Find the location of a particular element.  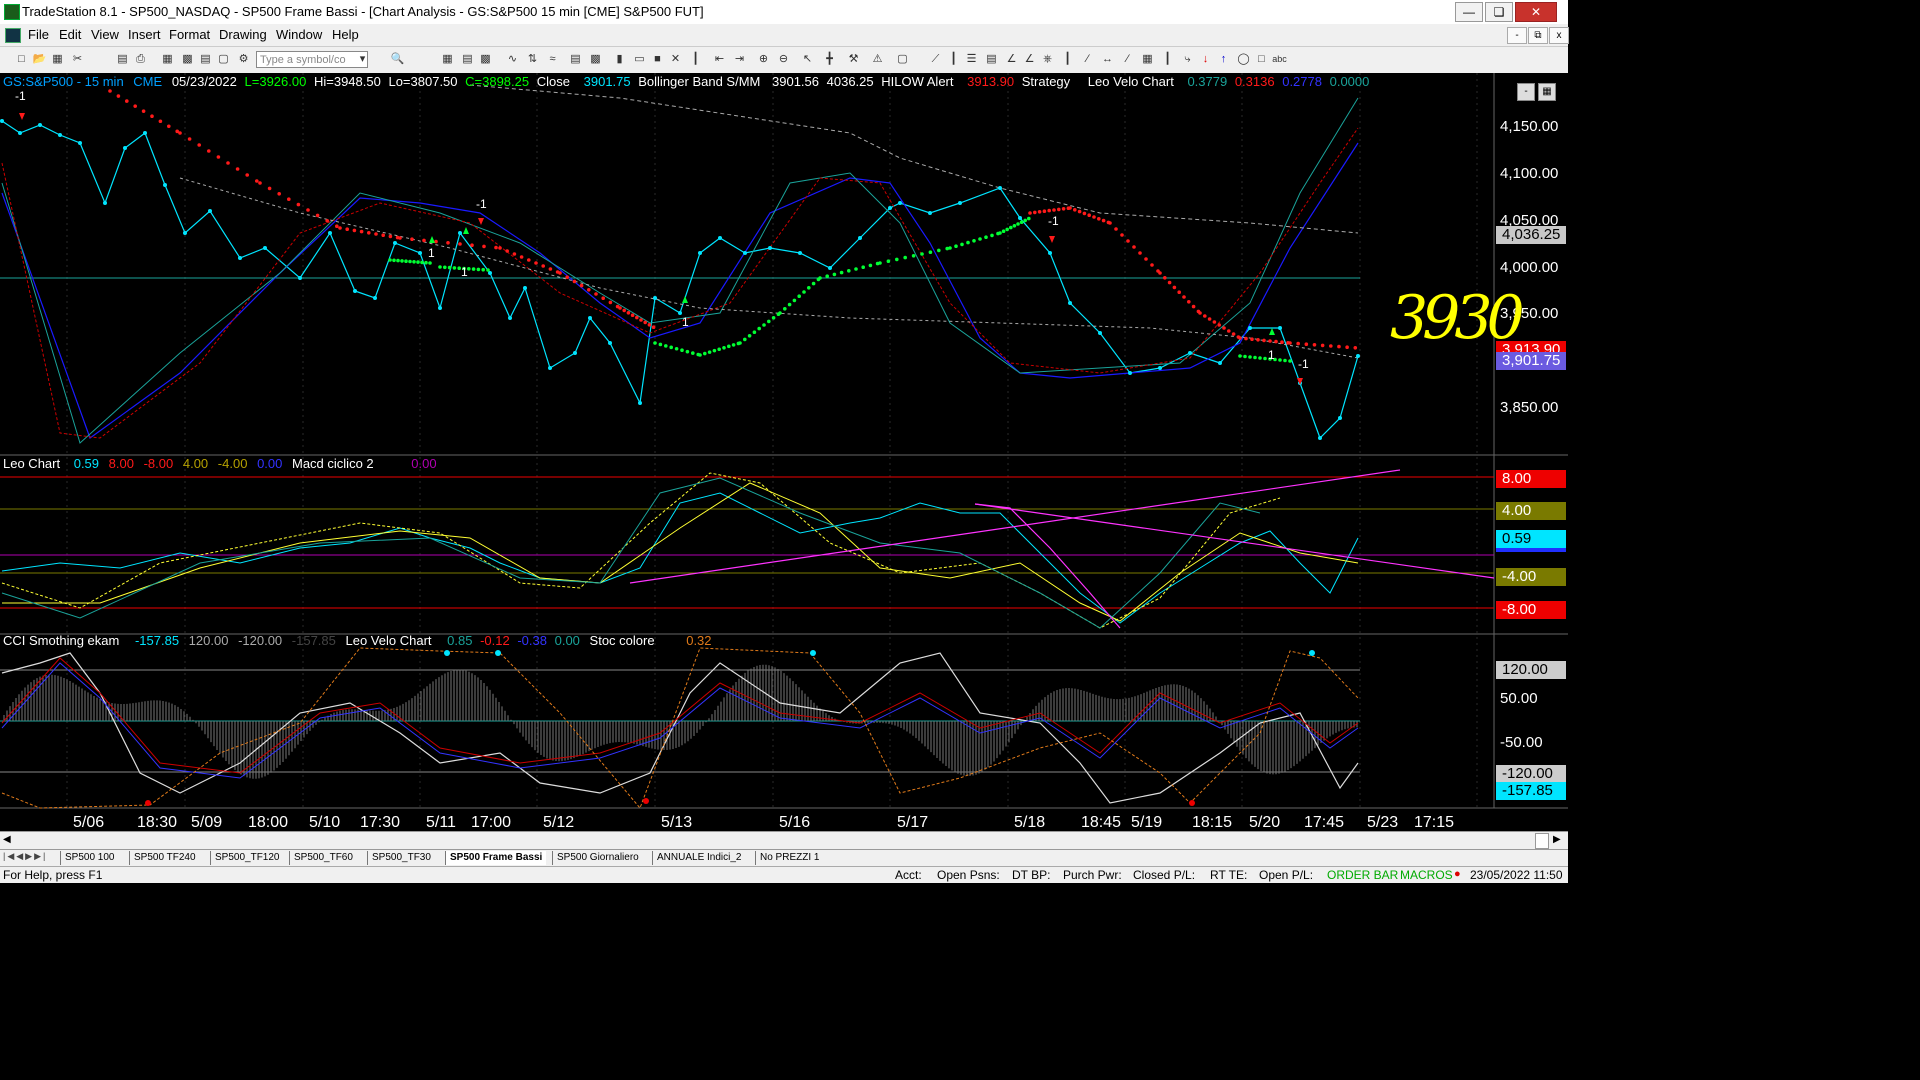

time-tick: 5/18 is located at coordinates (1030, 822).